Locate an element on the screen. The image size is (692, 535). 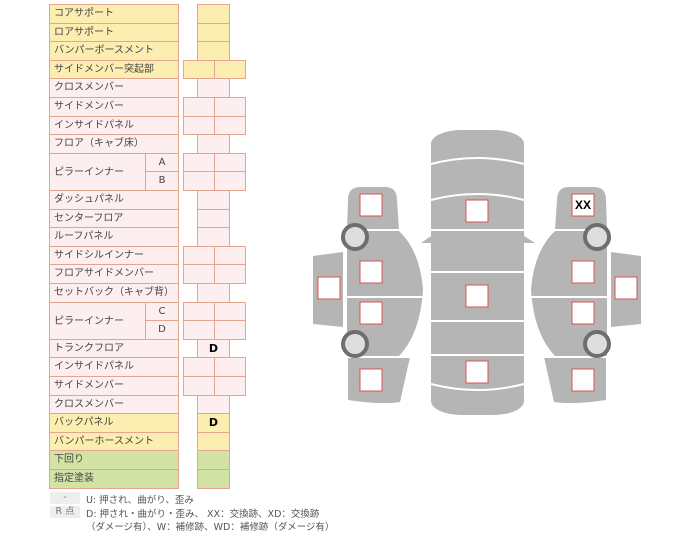
legend-text-u: U: 押され、曲がり、歪み is located at coordinates (140, 500).